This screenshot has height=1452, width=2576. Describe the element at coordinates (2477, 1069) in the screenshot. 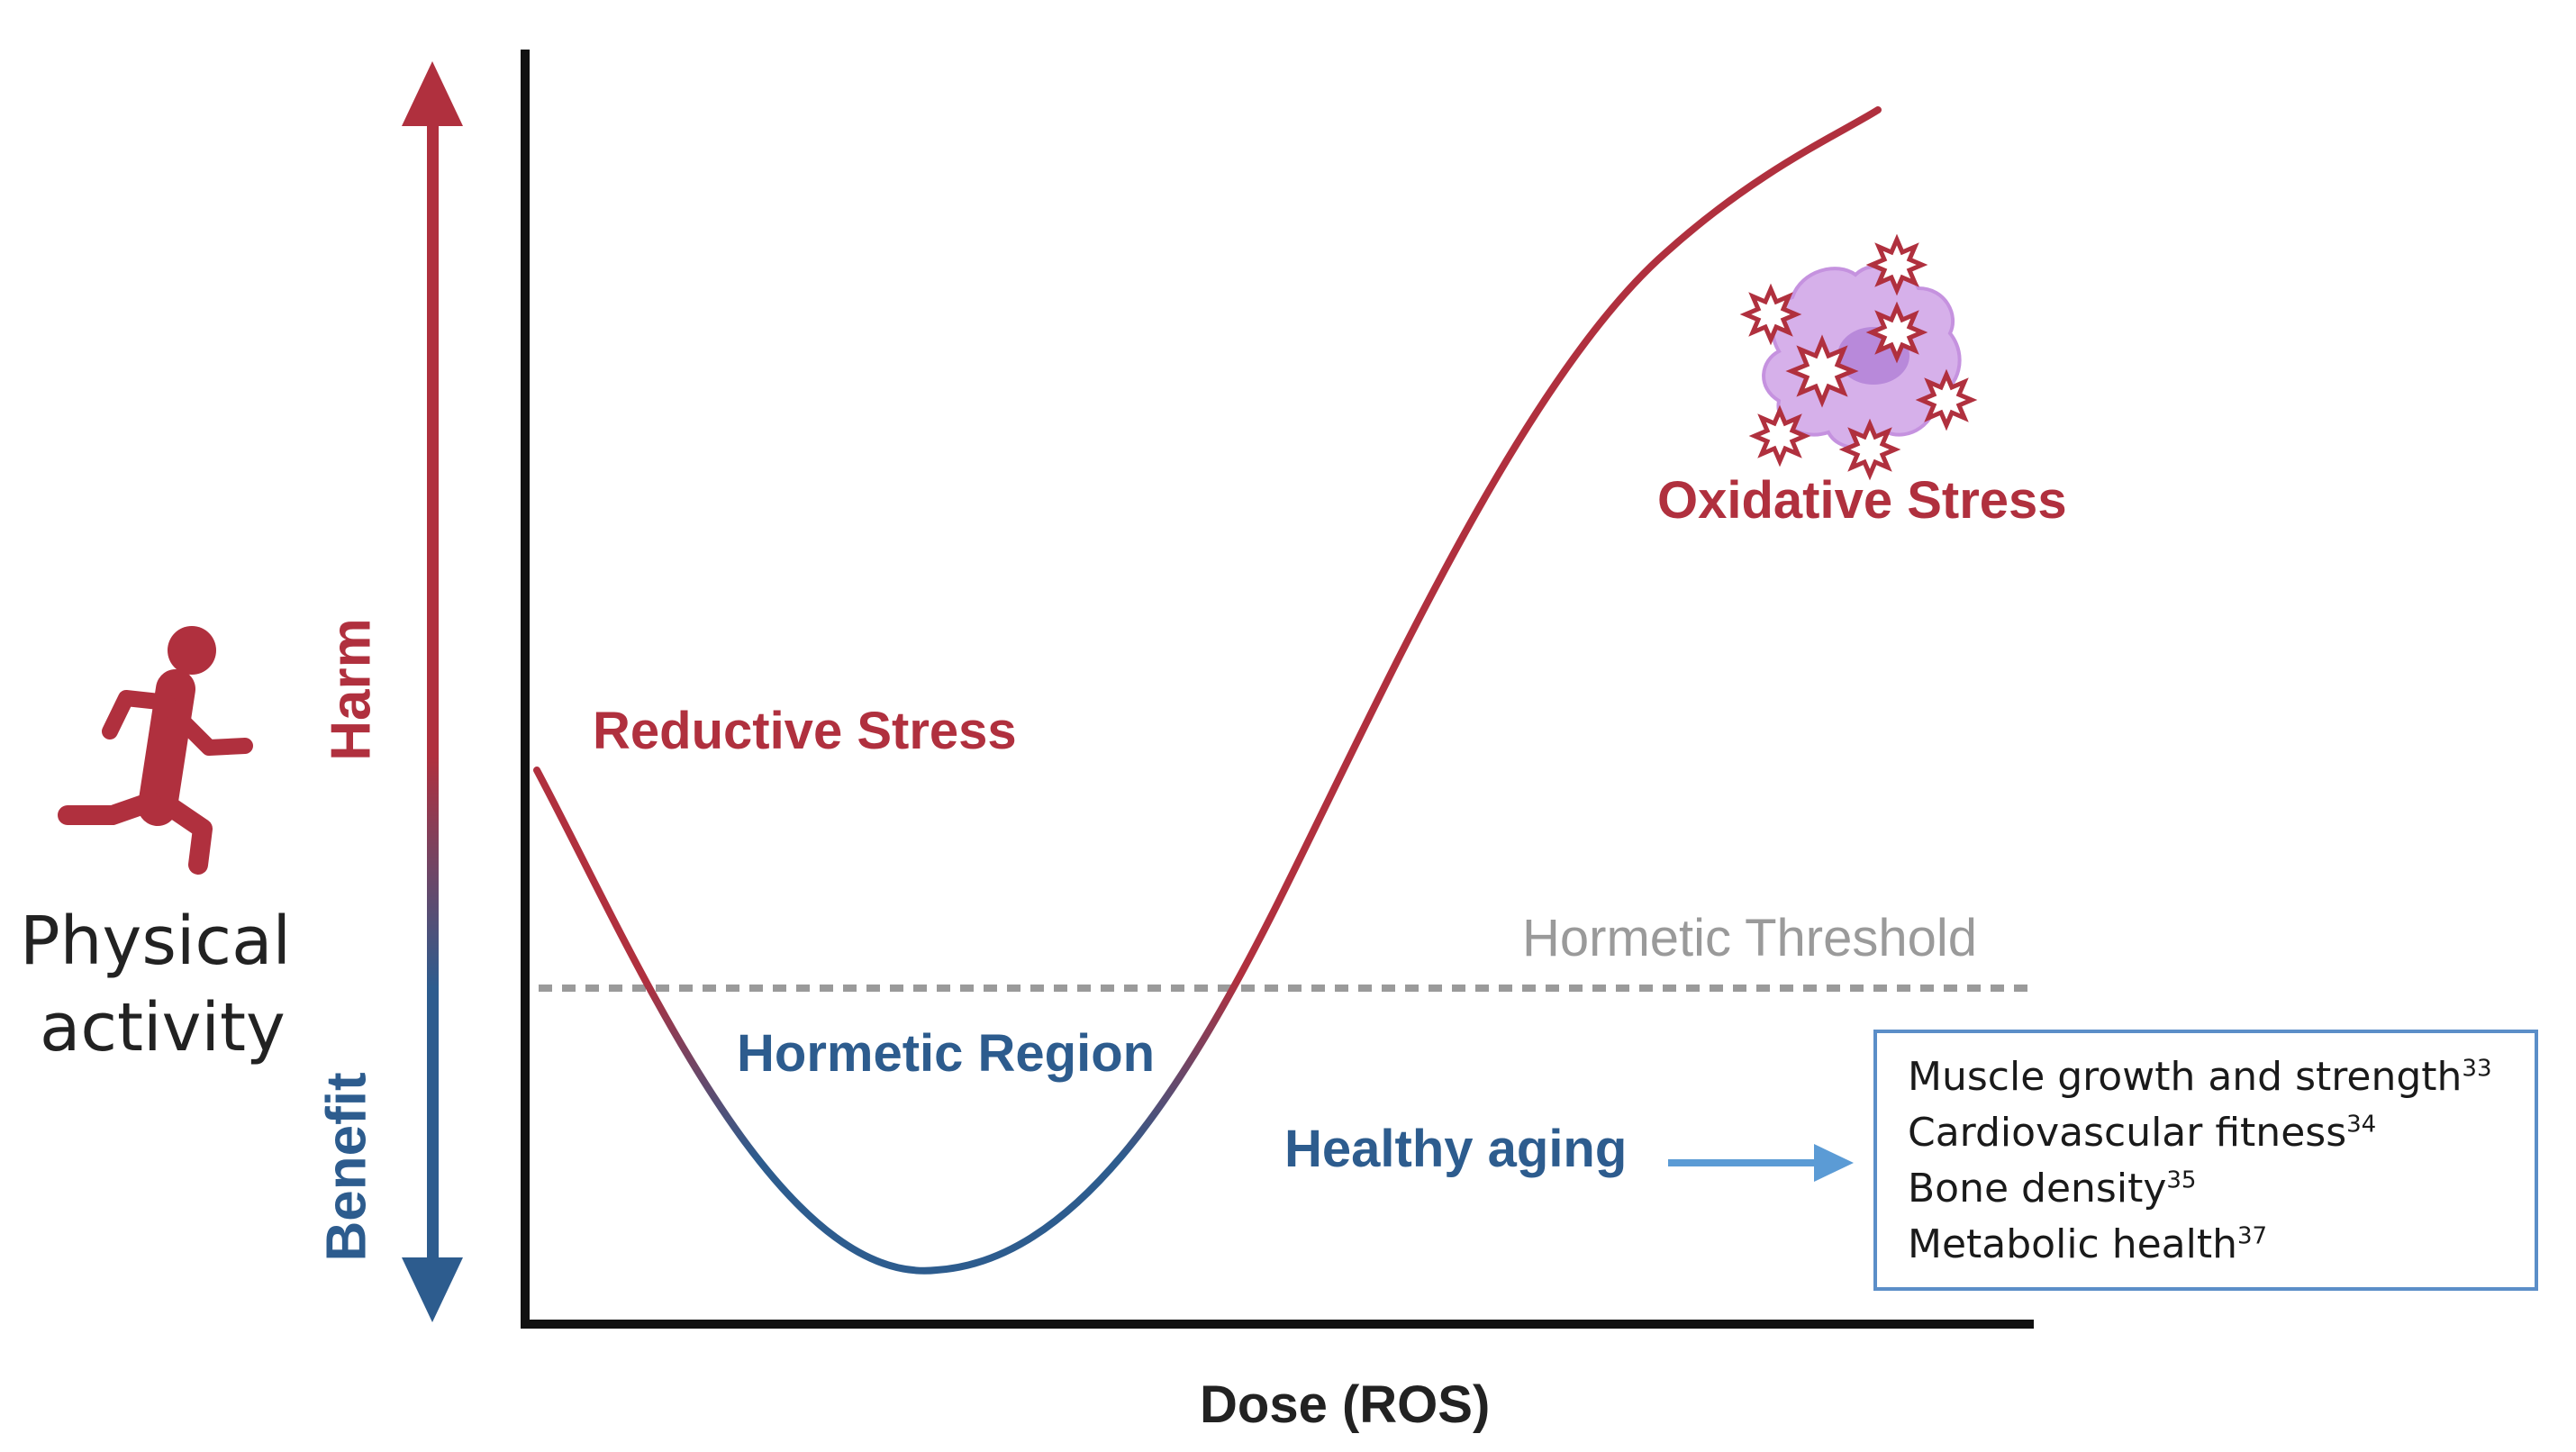

I see `benefit-ref: 33` at that location.